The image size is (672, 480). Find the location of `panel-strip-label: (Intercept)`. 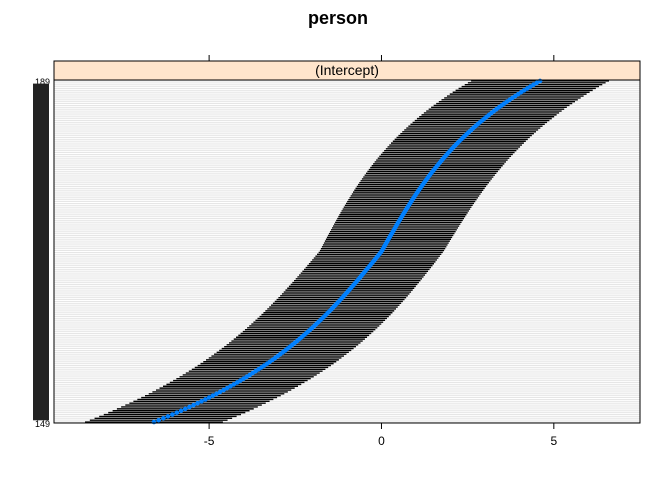

panel-strip-label: (Intercept) is located at coordinates (347, 70).